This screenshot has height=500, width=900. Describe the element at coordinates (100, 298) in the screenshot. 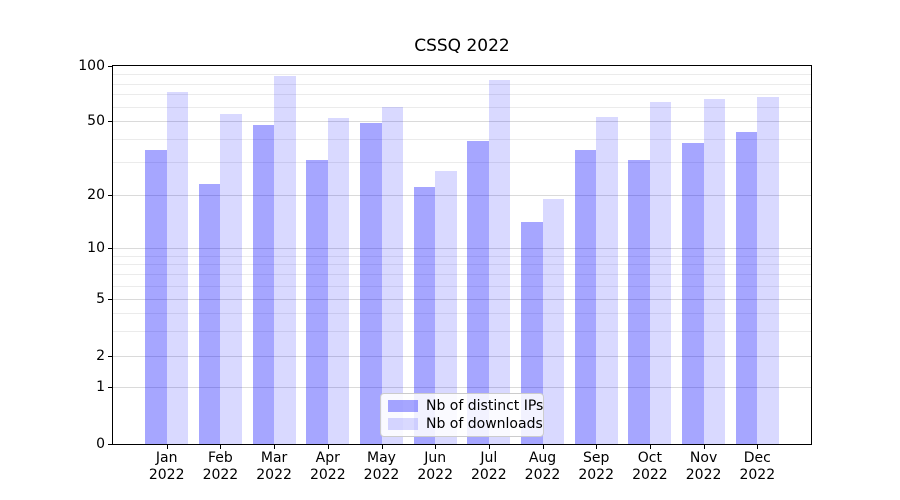

I see `y-tick-label-5: 5` at that location.